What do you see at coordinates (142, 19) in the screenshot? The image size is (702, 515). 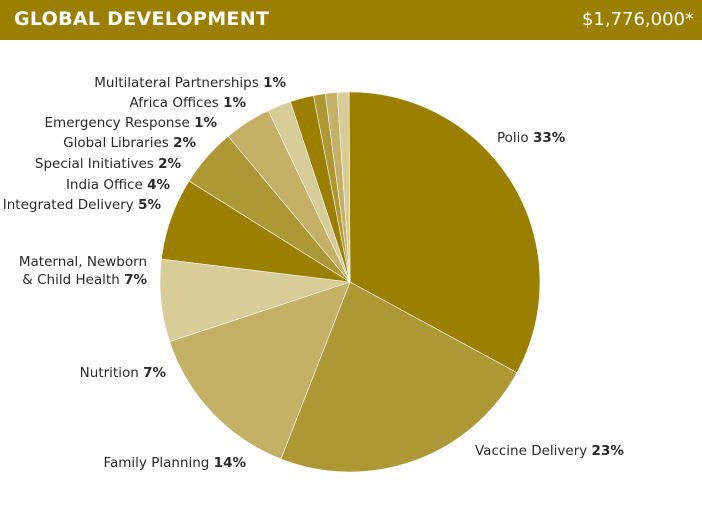 I see `chart-title: GLOBAL DEVELOPMENT` at bounding box center [142, 19].